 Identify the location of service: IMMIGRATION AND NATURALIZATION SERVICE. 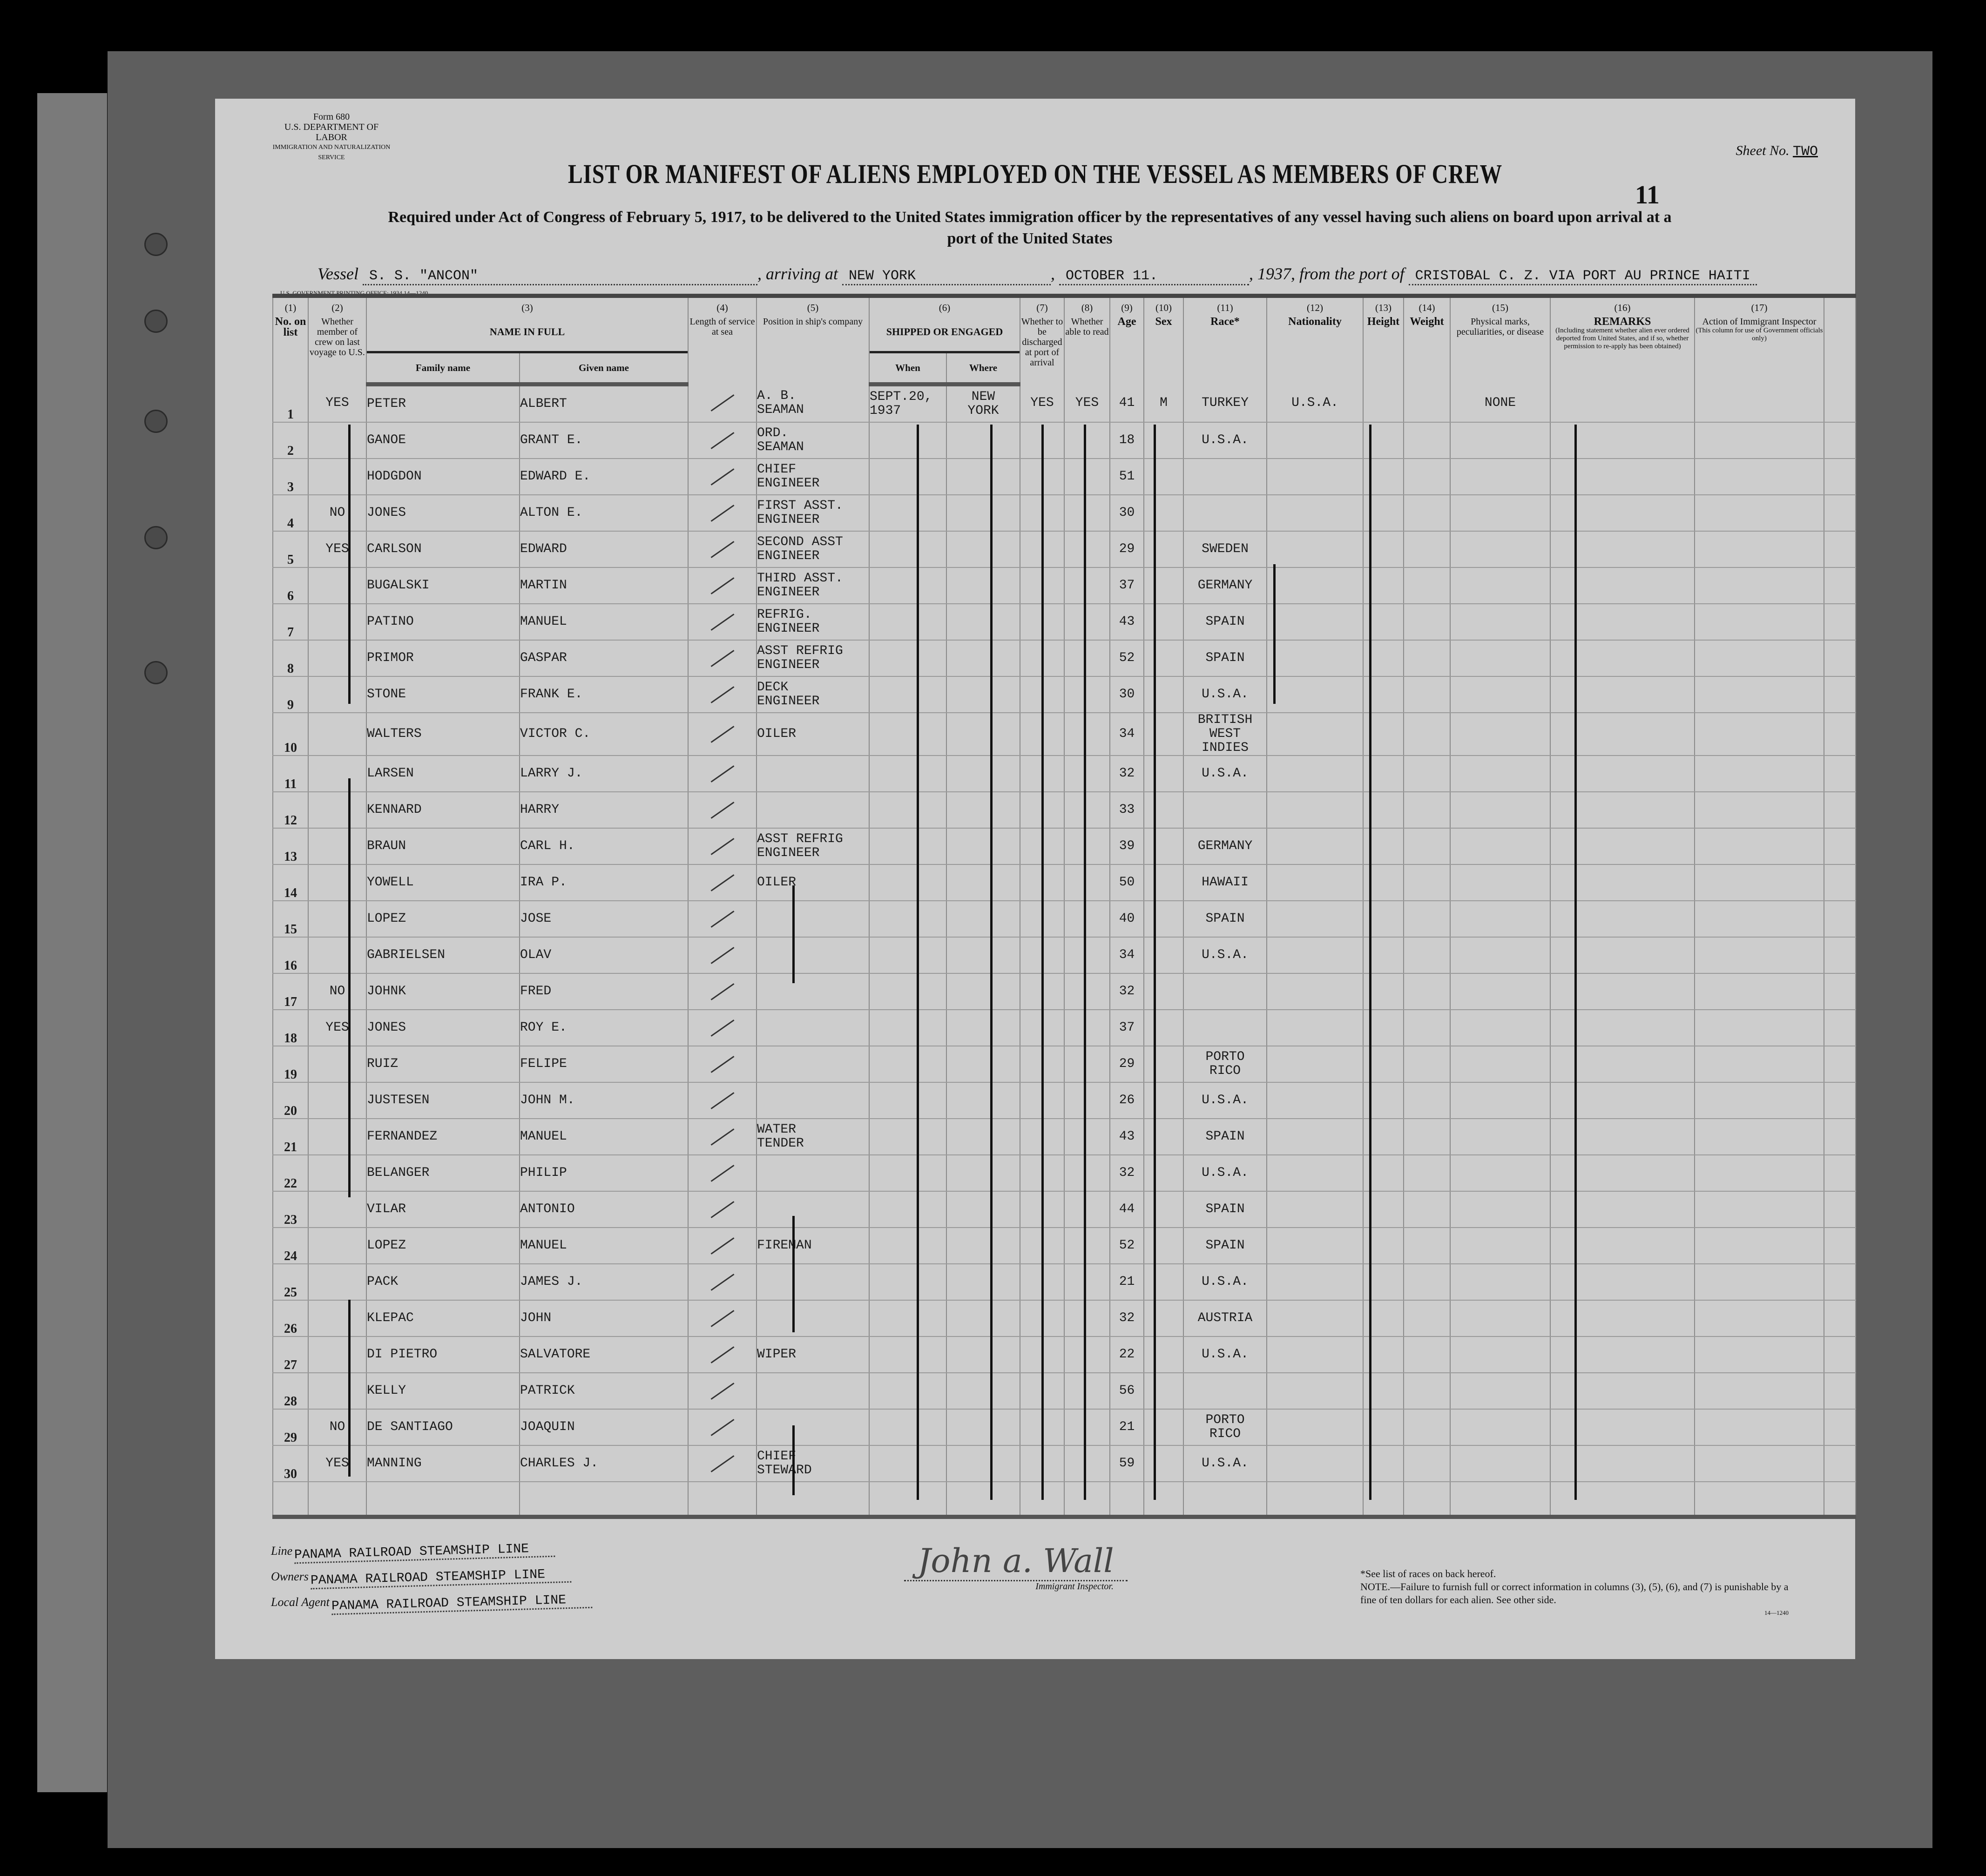
(332, 152).